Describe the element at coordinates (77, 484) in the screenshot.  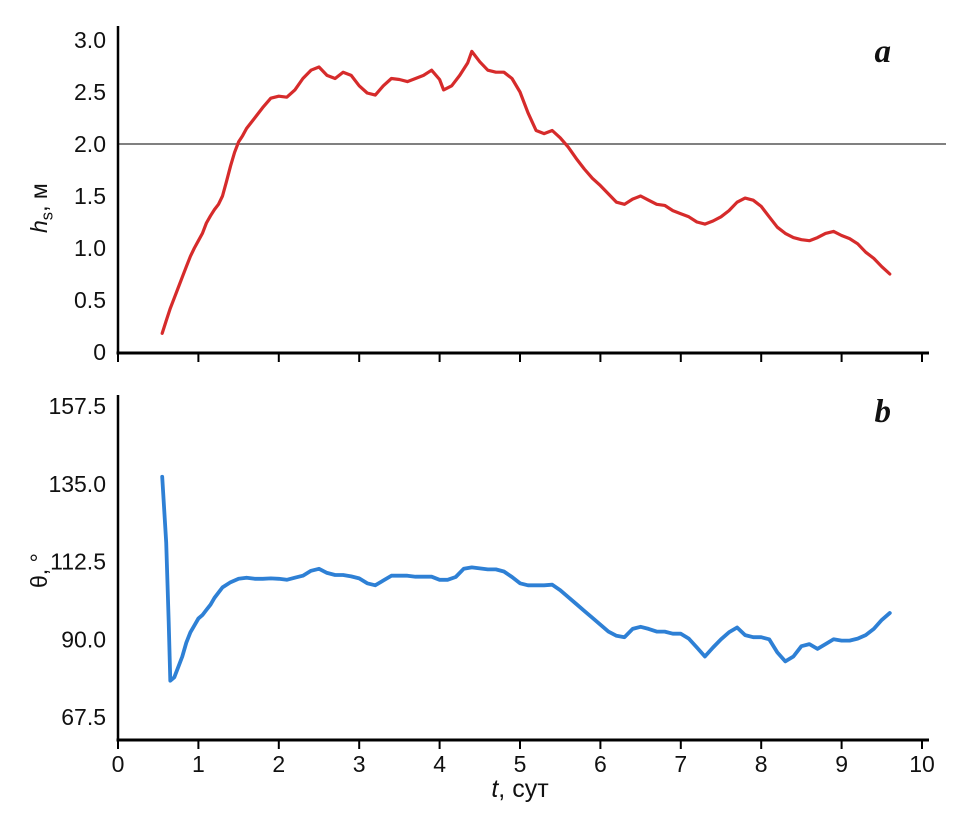
I see `svg-text: 135.0` at that location.